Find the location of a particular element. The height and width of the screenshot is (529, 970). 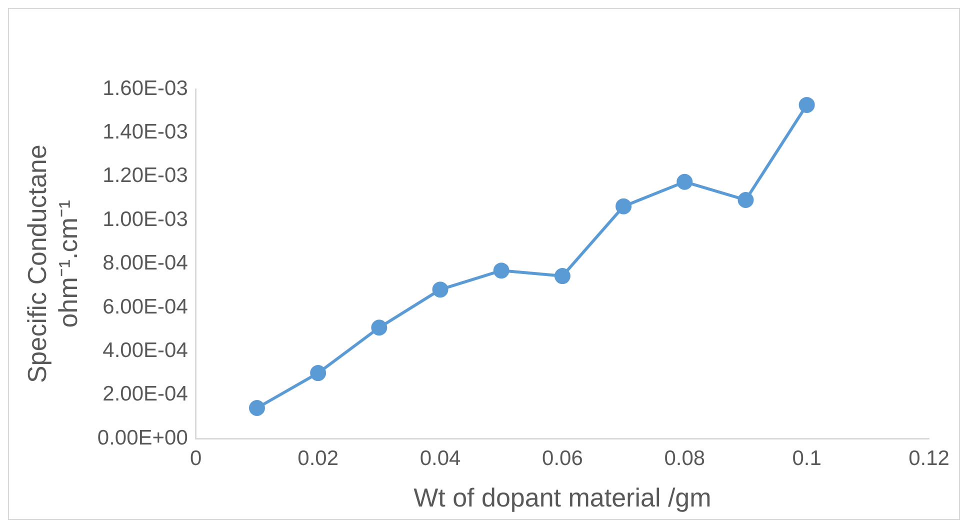

x-tick-label: 0.1 is located at coordinates (807, 458).